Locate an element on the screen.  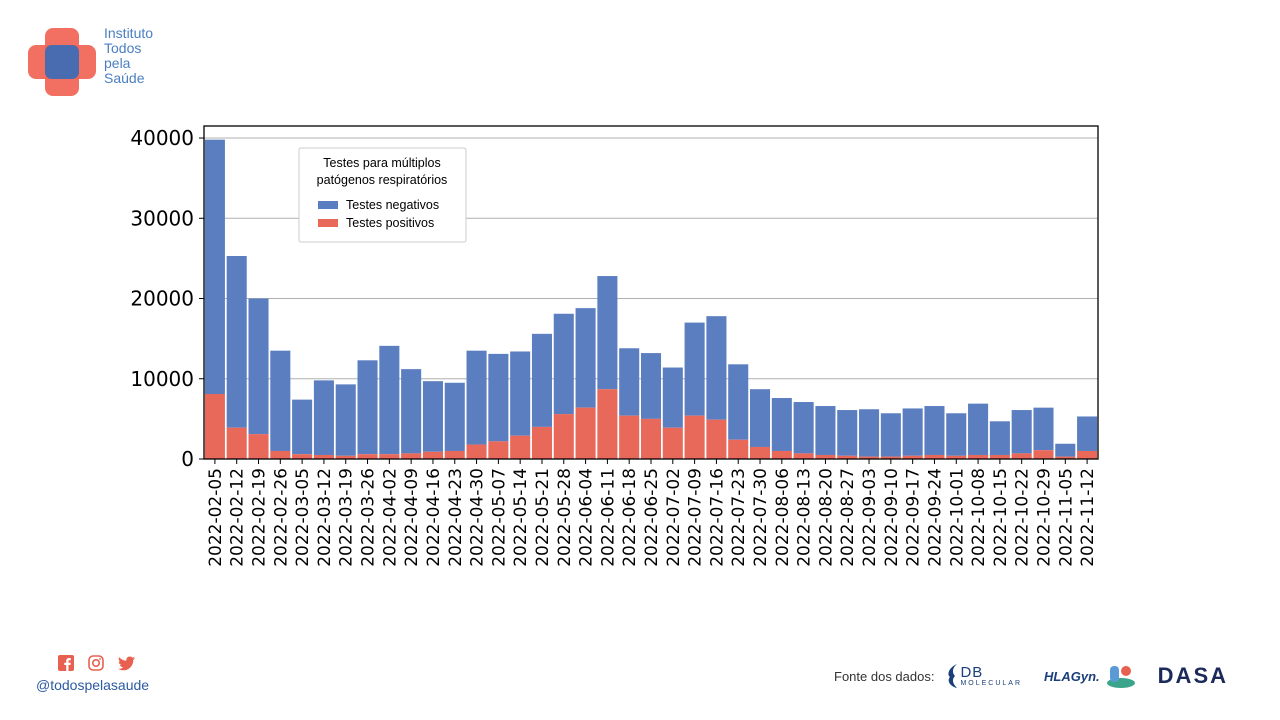
brand-line: Instituto is located at coordinates (129, 33).